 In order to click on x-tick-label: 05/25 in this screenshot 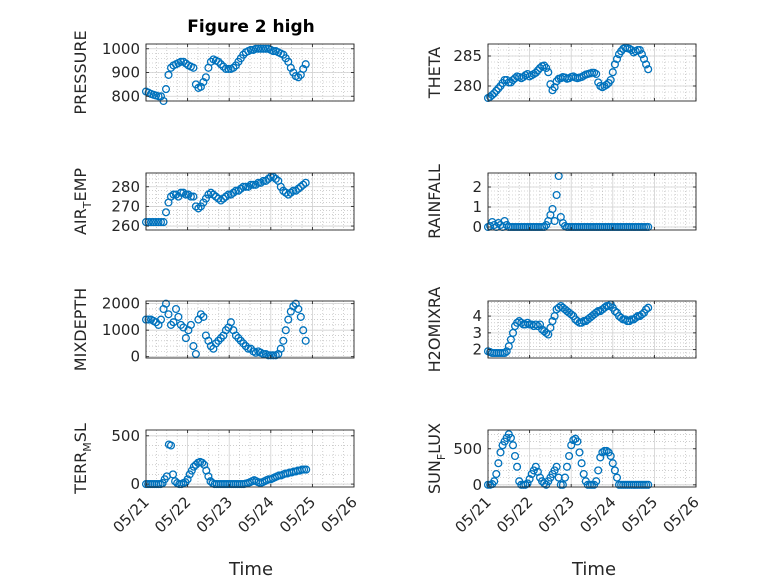, I will do `click(639, 514)`.